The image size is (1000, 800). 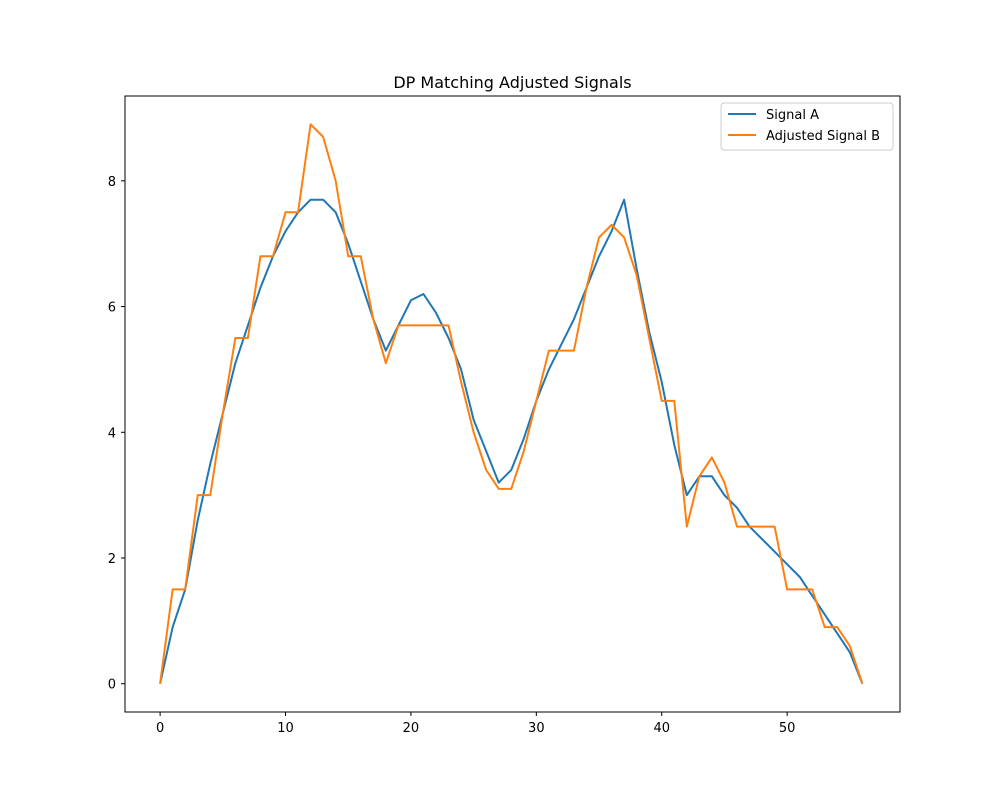 What do you see at coordinates (512, 82) in the screenshot?
I see `chart-title: DP Matching Adjusted Signals` at bounding box center [512, 82].